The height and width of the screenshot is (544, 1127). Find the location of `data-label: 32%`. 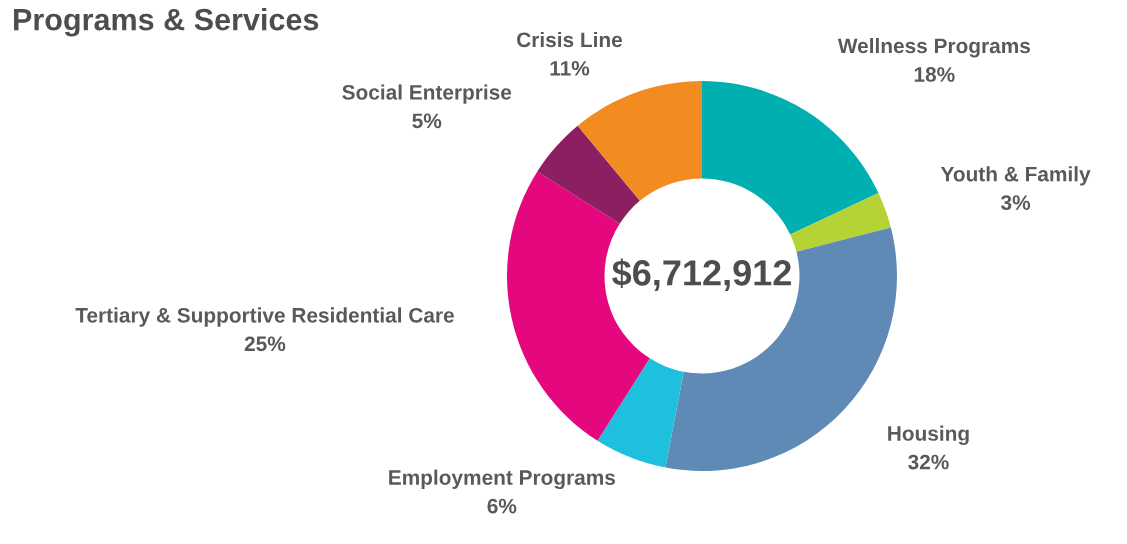

data-label: 32% is located at coordinates (928, 462).